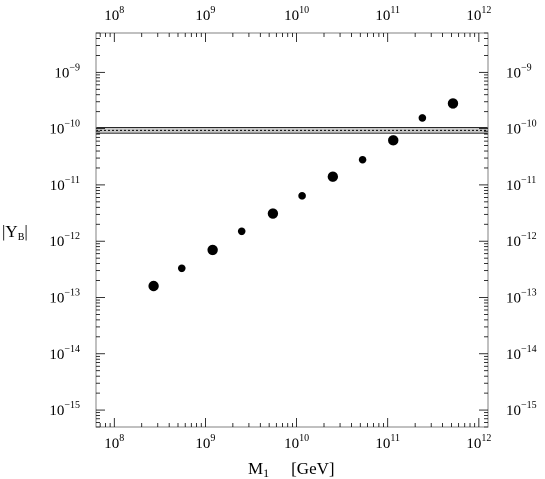 This screenshot has width=545, height=479. I want to click on y-tick-label-right-exponent: −14, so click(529, 349).